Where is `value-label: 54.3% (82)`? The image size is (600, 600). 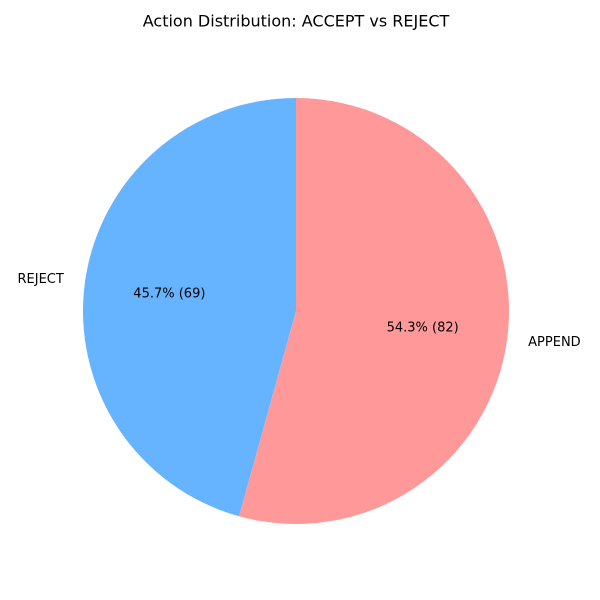 value-label: 54.3% (82) is located at coordinates (423, 328).